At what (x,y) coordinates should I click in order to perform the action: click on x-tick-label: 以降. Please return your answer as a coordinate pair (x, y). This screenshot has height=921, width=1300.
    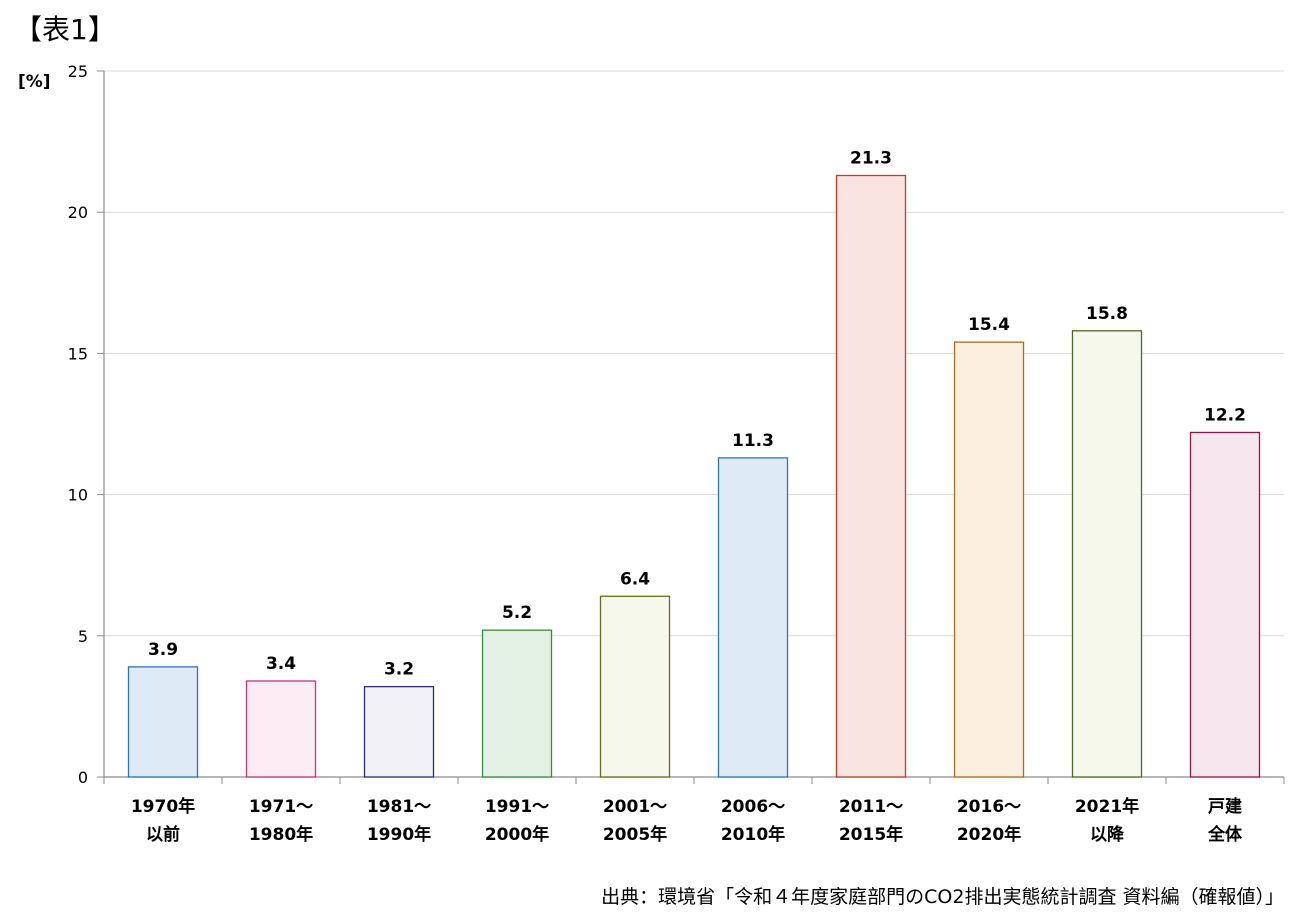
    Looking at the image, I should click on (1107, 834).